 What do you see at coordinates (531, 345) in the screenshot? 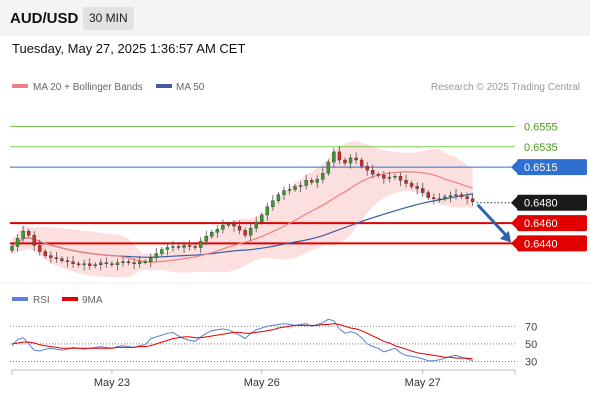
I see `rsi-tick-label: 50` at bounding box center [531, 345].